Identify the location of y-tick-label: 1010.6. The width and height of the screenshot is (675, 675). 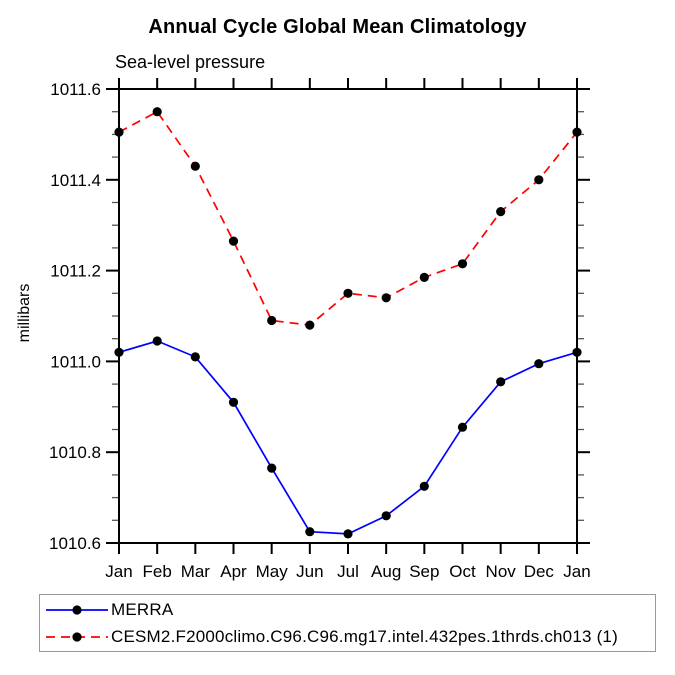
(75, 543).